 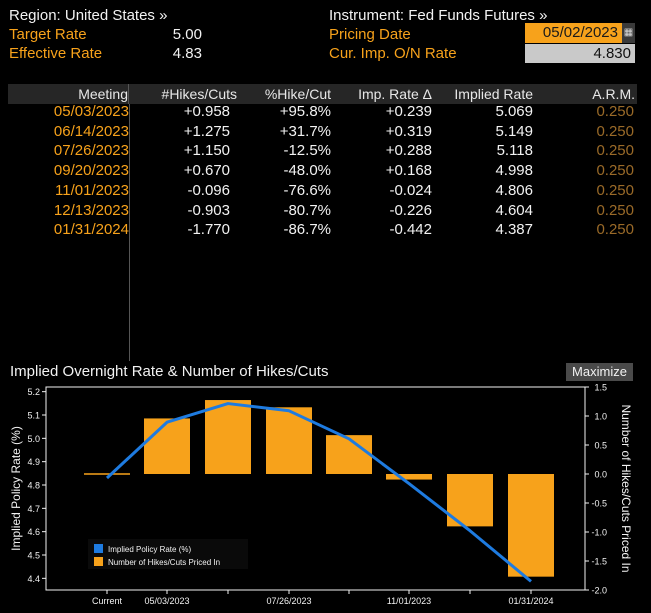 I want to click on cell-hikes-cuts: +1.275, so click(x=206, y=131).